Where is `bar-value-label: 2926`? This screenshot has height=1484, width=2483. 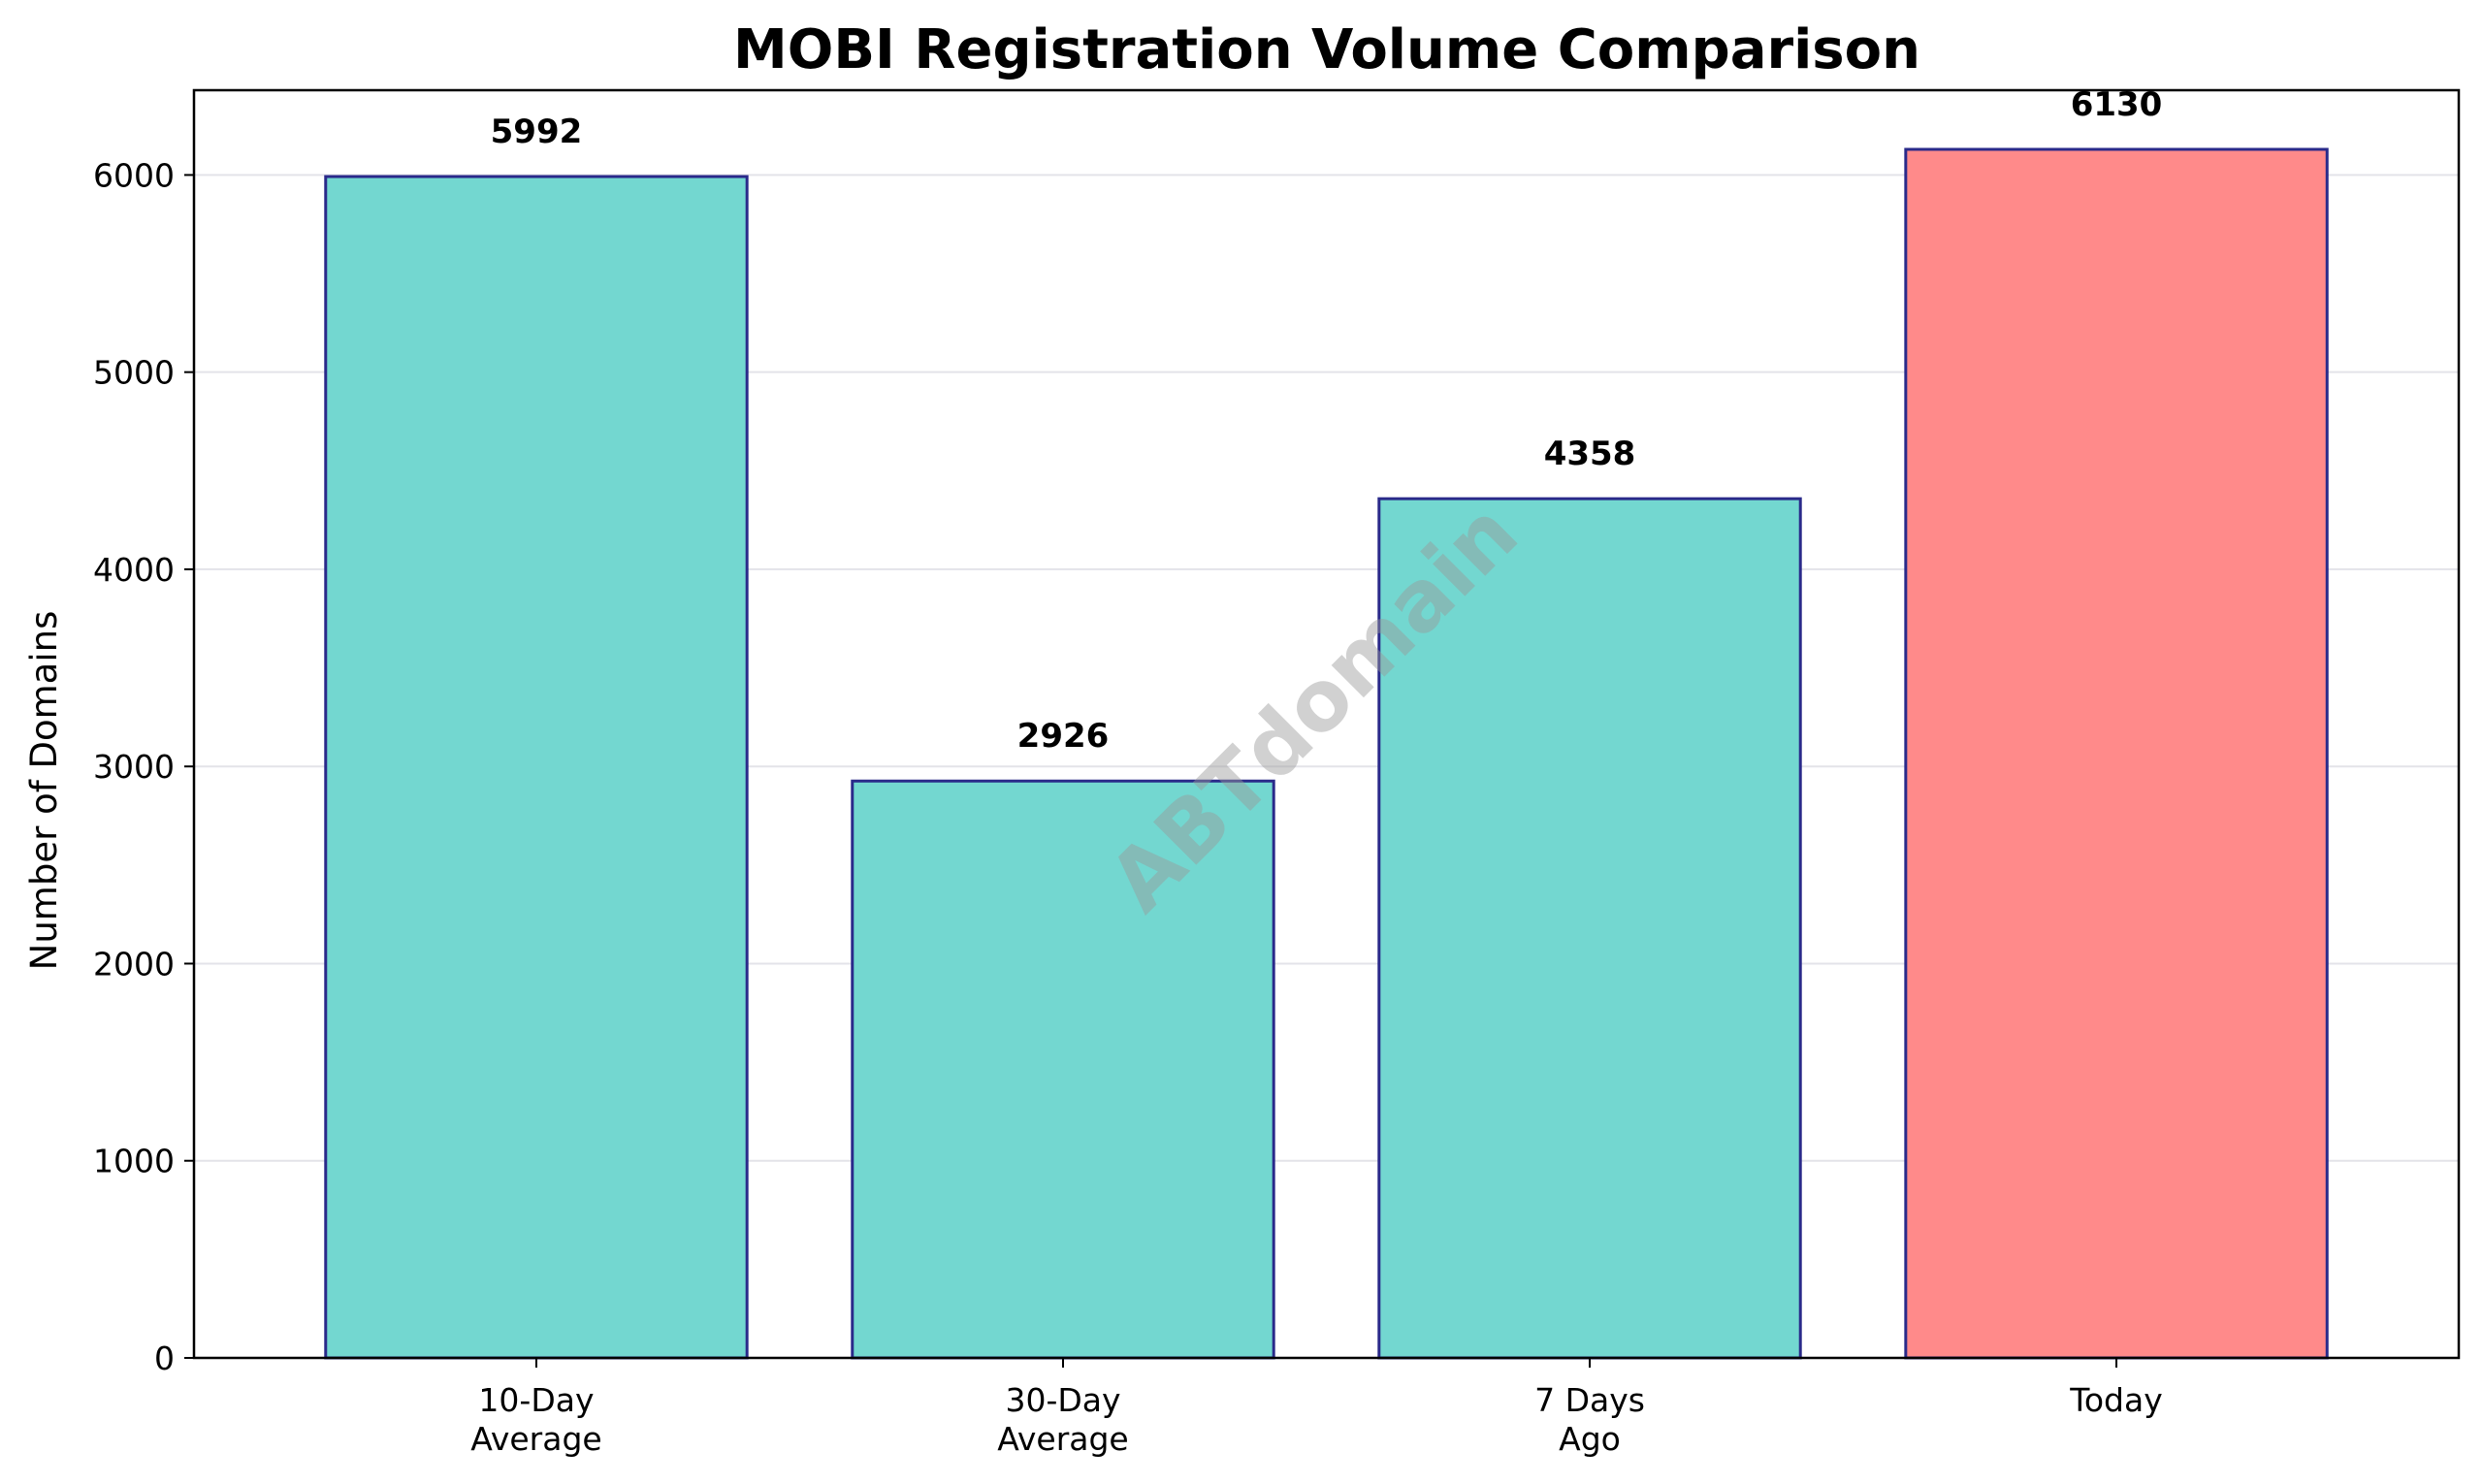 bar-value-label: 2926 is located at coordinates (1063, 737).